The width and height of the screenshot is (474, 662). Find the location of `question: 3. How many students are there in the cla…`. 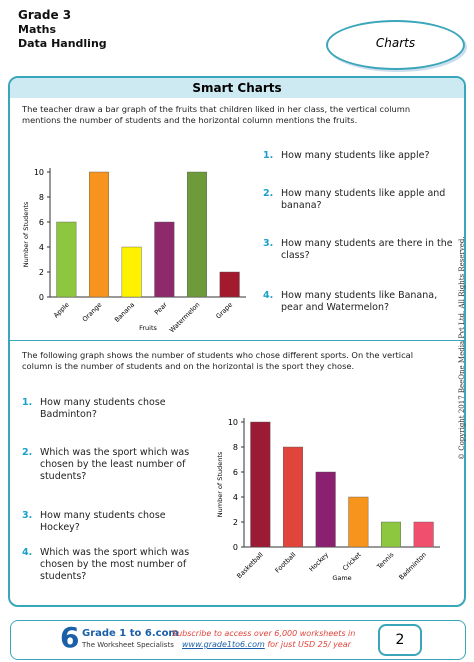

question: 3. How many students are there in the cla… is located at coordinates (358, 258).